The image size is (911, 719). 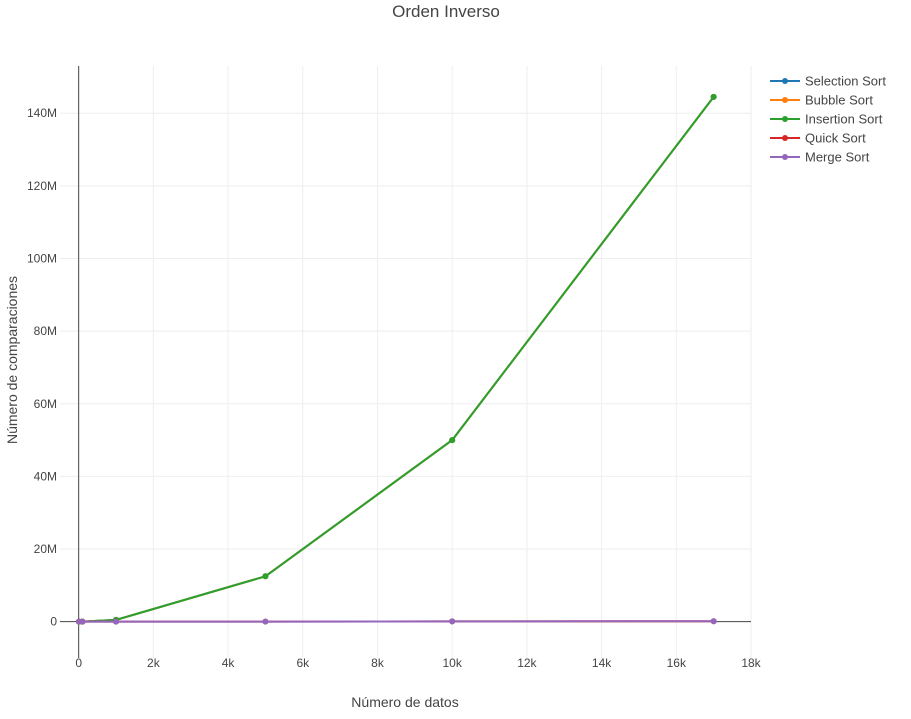 I want to click on y-tick-label: 140M, so click(x=42, y=113).